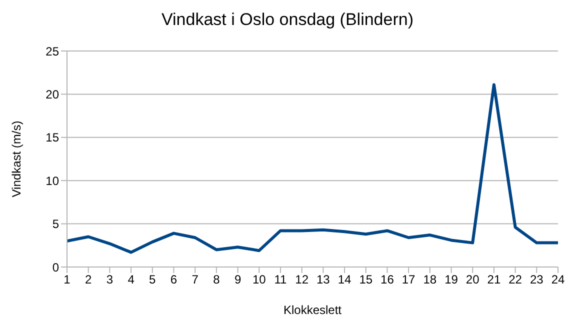 The width and height of the screenshot is (575, 328). What do you see at coordinates (56, 224) in the screenshot?
I see `y-tick-label: 5` at bounding box center [56, 224].